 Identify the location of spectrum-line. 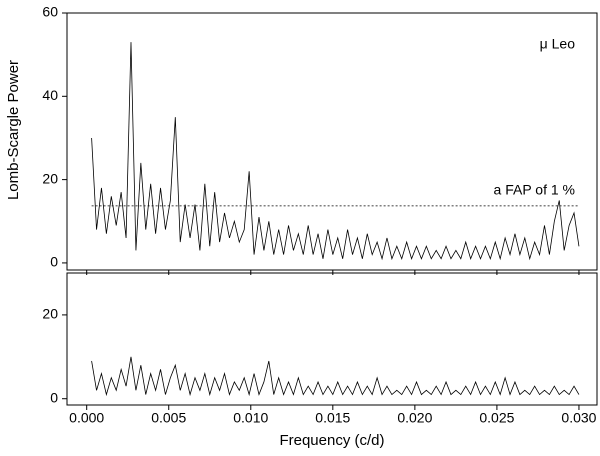
(335, 376).